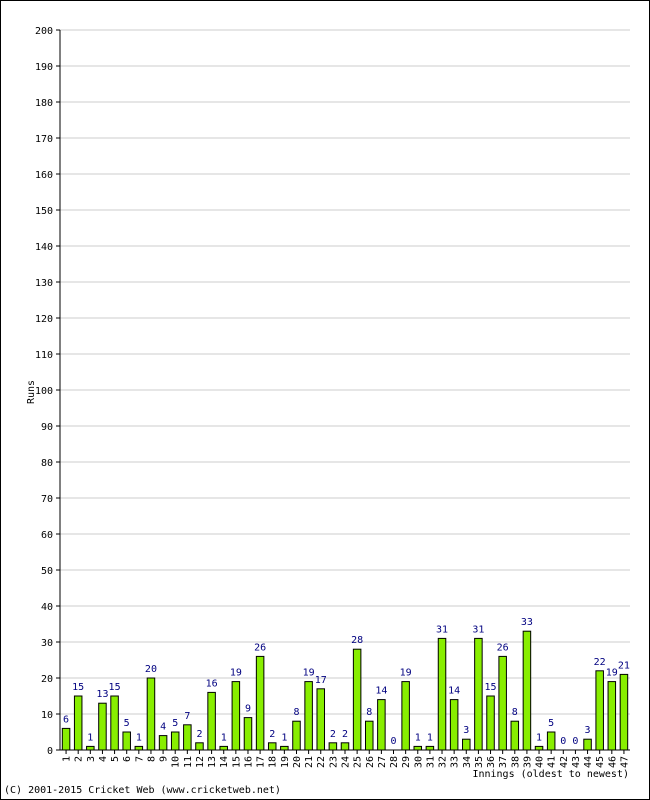 The image size is (650, 800). Describe the element at coordinates (115, 687) in the screenshot. I see `bar-value-label: 15` at that location.